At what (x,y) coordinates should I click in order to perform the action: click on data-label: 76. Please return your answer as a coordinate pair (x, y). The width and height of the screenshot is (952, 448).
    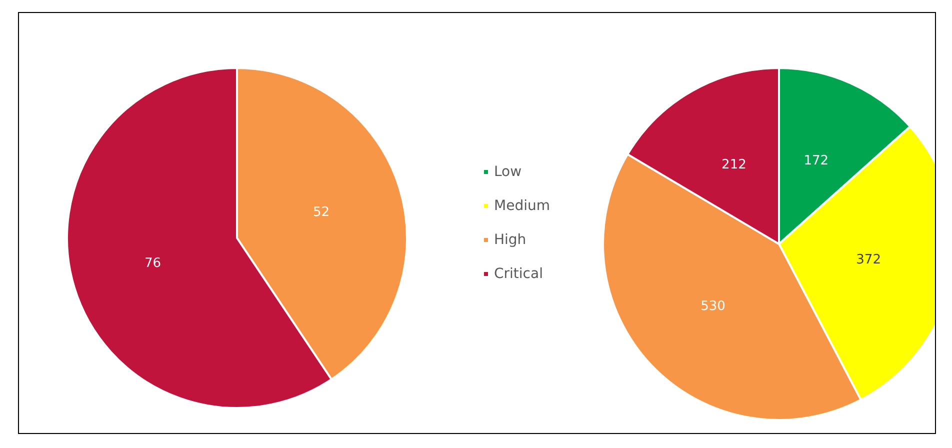
    Looking at the image, I should click on (153, 264).